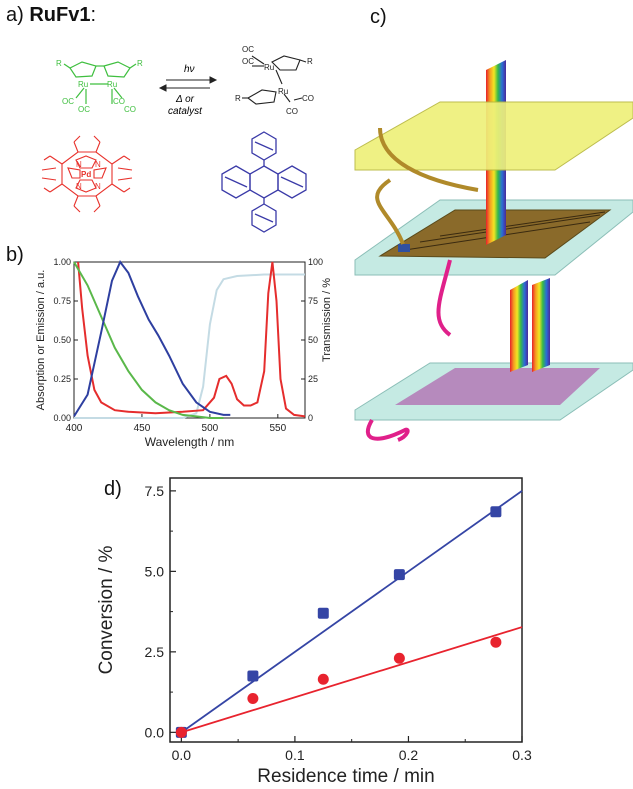 The width and height of the screenshot is (633, 789). I want to click on fit-line, so click(352, 680).